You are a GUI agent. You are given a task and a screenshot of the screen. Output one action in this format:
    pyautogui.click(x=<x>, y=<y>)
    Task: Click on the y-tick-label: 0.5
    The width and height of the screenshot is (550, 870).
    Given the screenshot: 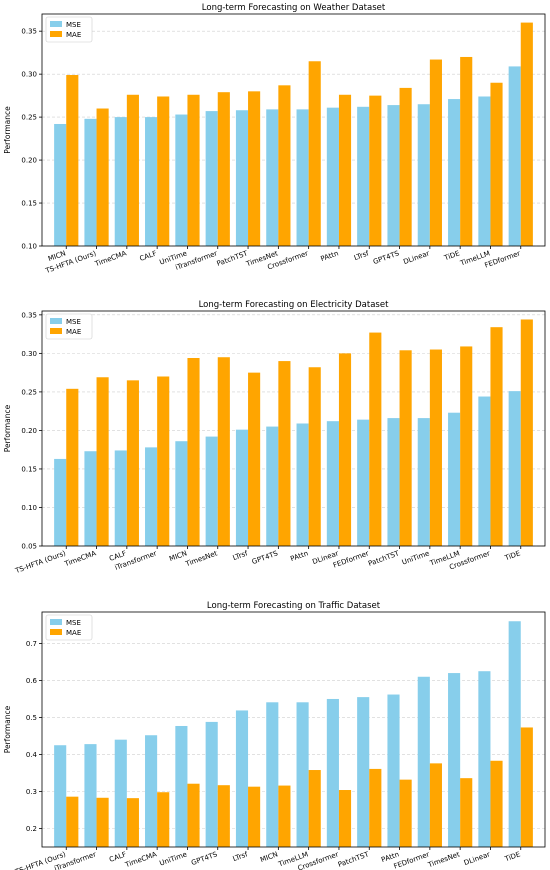 What is the action you would take?
    pyautogui.click(x=31, y=718)
    